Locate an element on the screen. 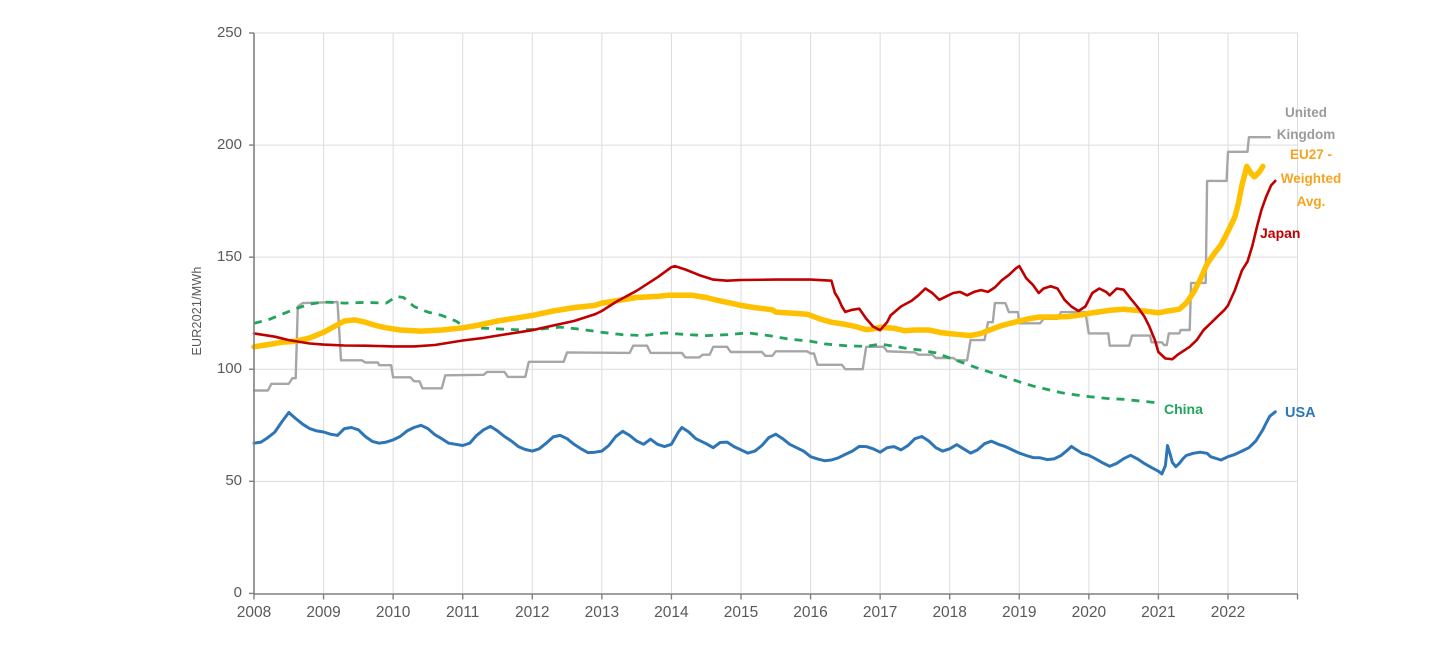  y-tick-label: 100 is located at coordinates (229, 369).